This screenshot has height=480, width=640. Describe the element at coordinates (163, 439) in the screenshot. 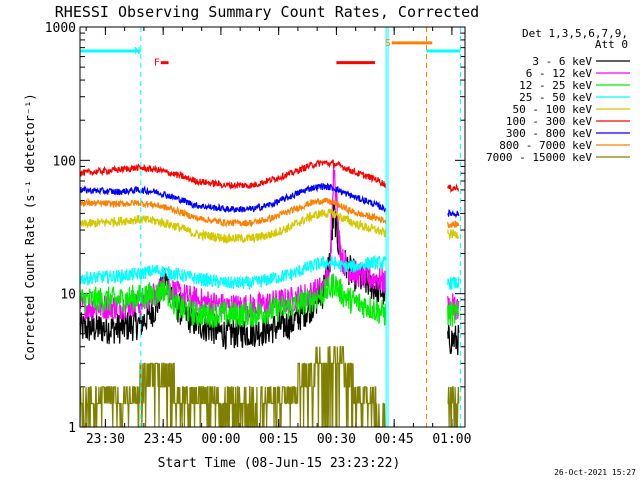

I see `x-tick-label: 23:45` at that location.